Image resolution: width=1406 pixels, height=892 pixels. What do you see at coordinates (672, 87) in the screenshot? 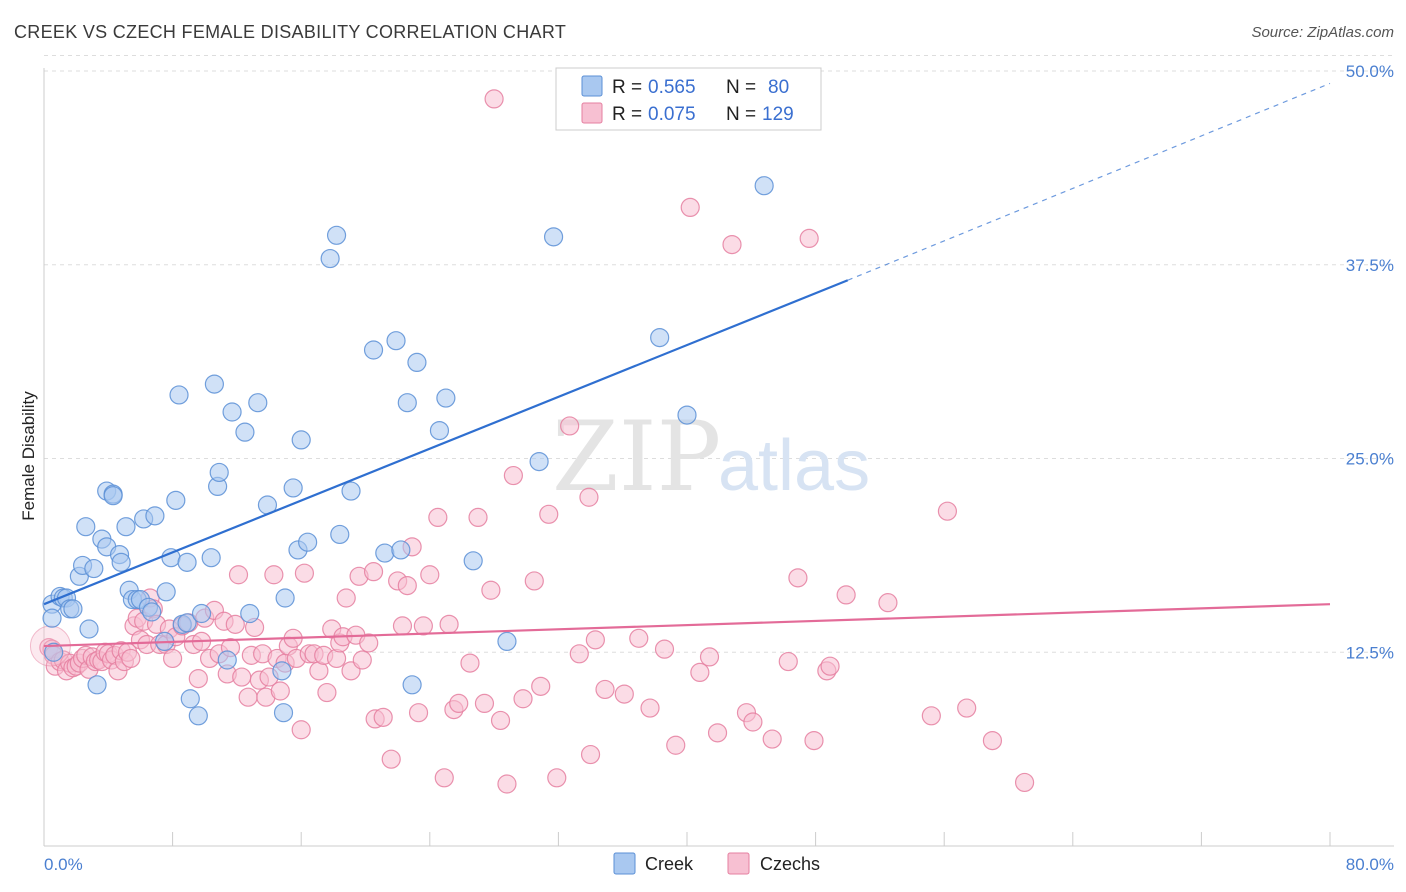
I see `legend-creek-r-value: 0.565` at bounding box center [672, 87].